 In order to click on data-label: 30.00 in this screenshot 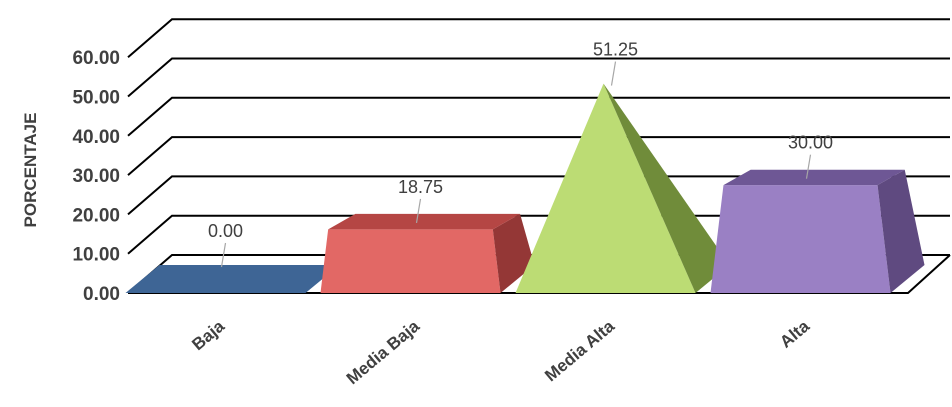, I will do `click(810, 143)`.